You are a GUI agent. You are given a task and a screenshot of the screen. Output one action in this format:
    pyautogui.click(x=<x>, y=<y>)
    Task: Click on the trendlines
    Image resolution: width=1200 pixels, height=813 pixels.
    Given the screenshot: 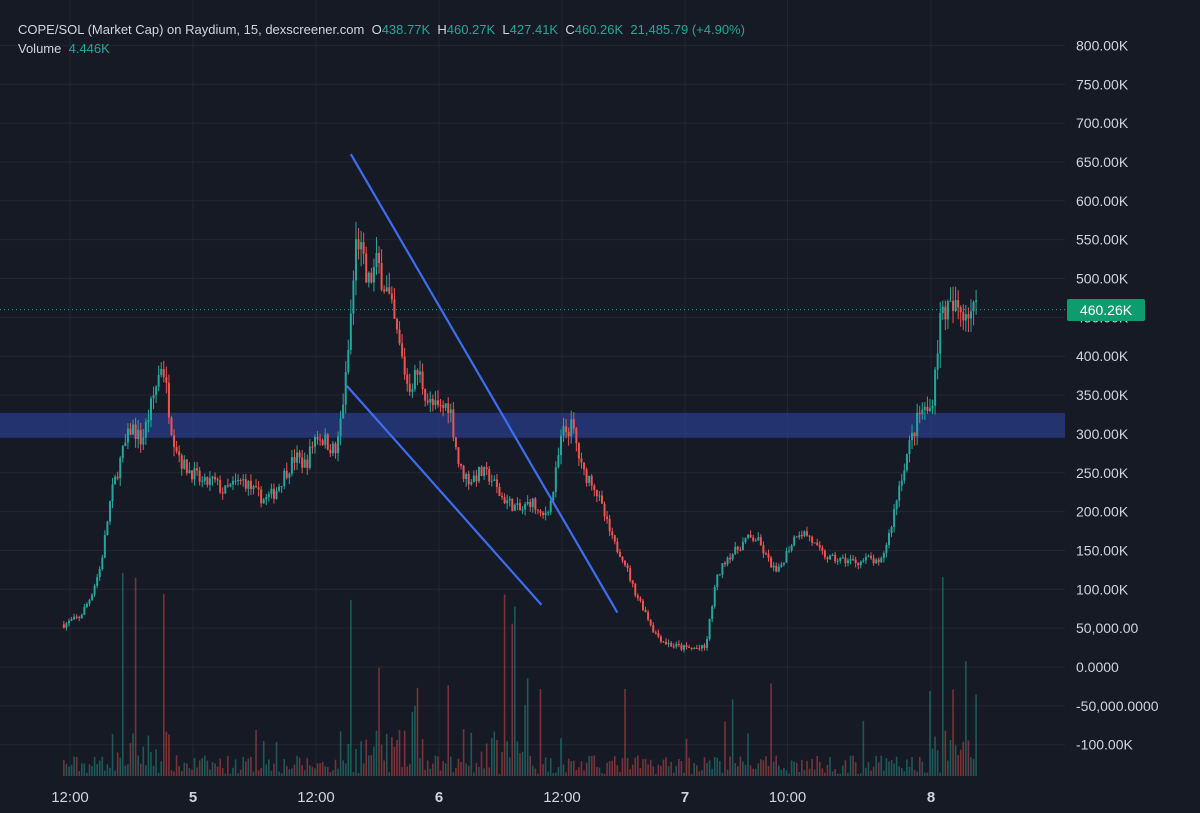 What is the action you would take?
    pyautogui.click(x=482, y=383)
    